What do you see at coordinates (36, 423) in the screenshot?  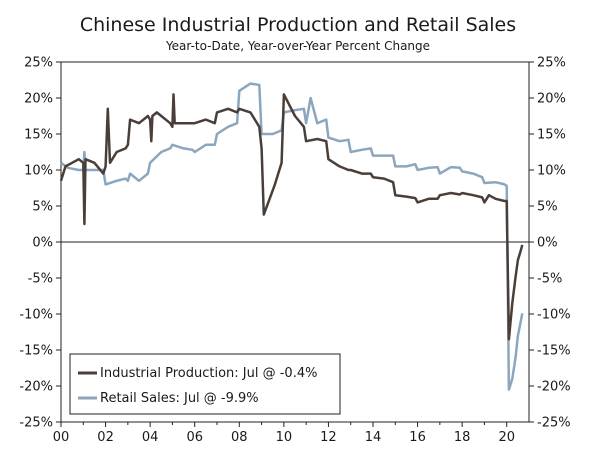 I see `y-tick-label-left: -25%` at bounding box center [36, 423].